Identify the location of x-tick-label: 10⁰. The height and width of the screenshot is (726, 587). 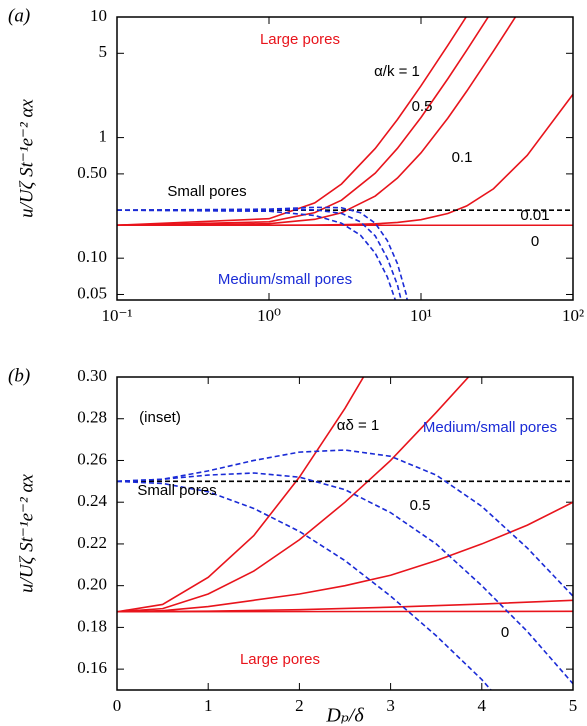
(269, 315).